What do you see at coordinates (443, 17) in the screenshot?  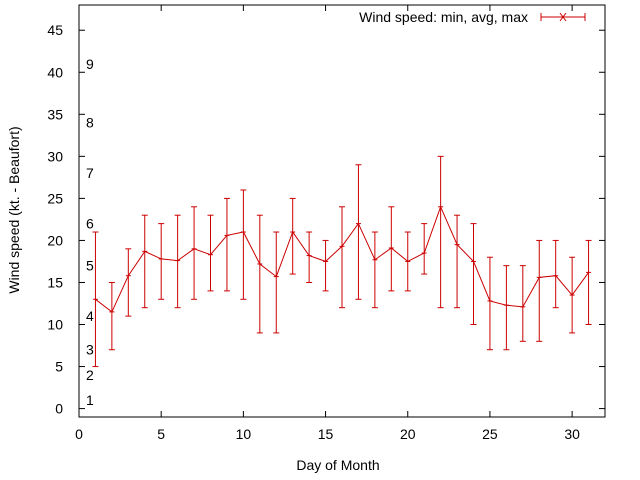 I see `legend-entry-label: Wind speed: min, avg, max` at bounding box center [443, 17].